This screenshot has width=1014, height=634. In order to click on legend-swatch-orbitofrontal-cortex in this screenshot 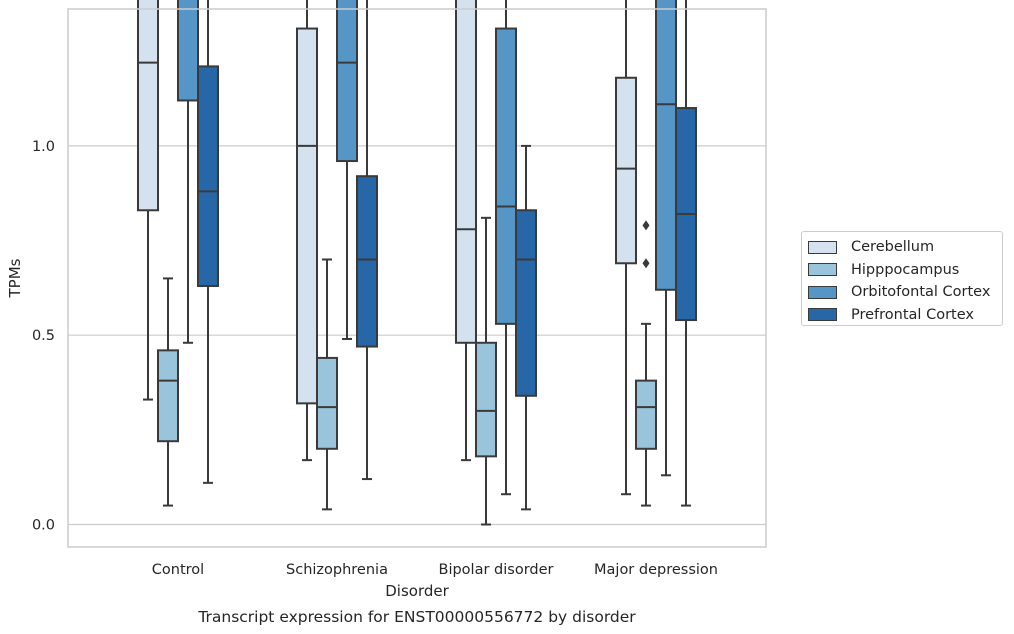, I will do `click(822, 292)`.